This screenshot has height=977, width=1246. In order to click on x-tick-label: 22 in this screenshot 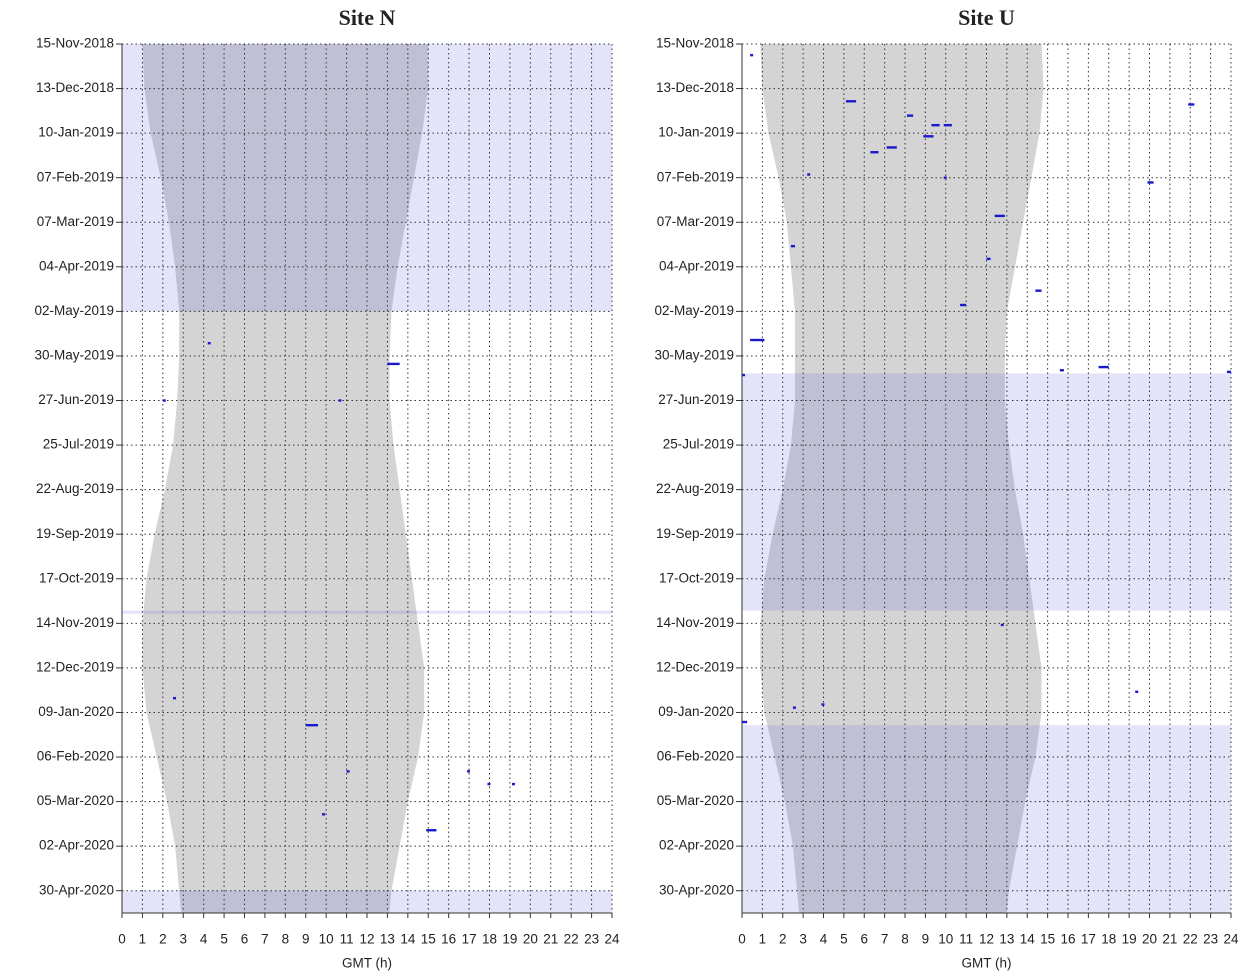, I will do `click(1190, 939)`.